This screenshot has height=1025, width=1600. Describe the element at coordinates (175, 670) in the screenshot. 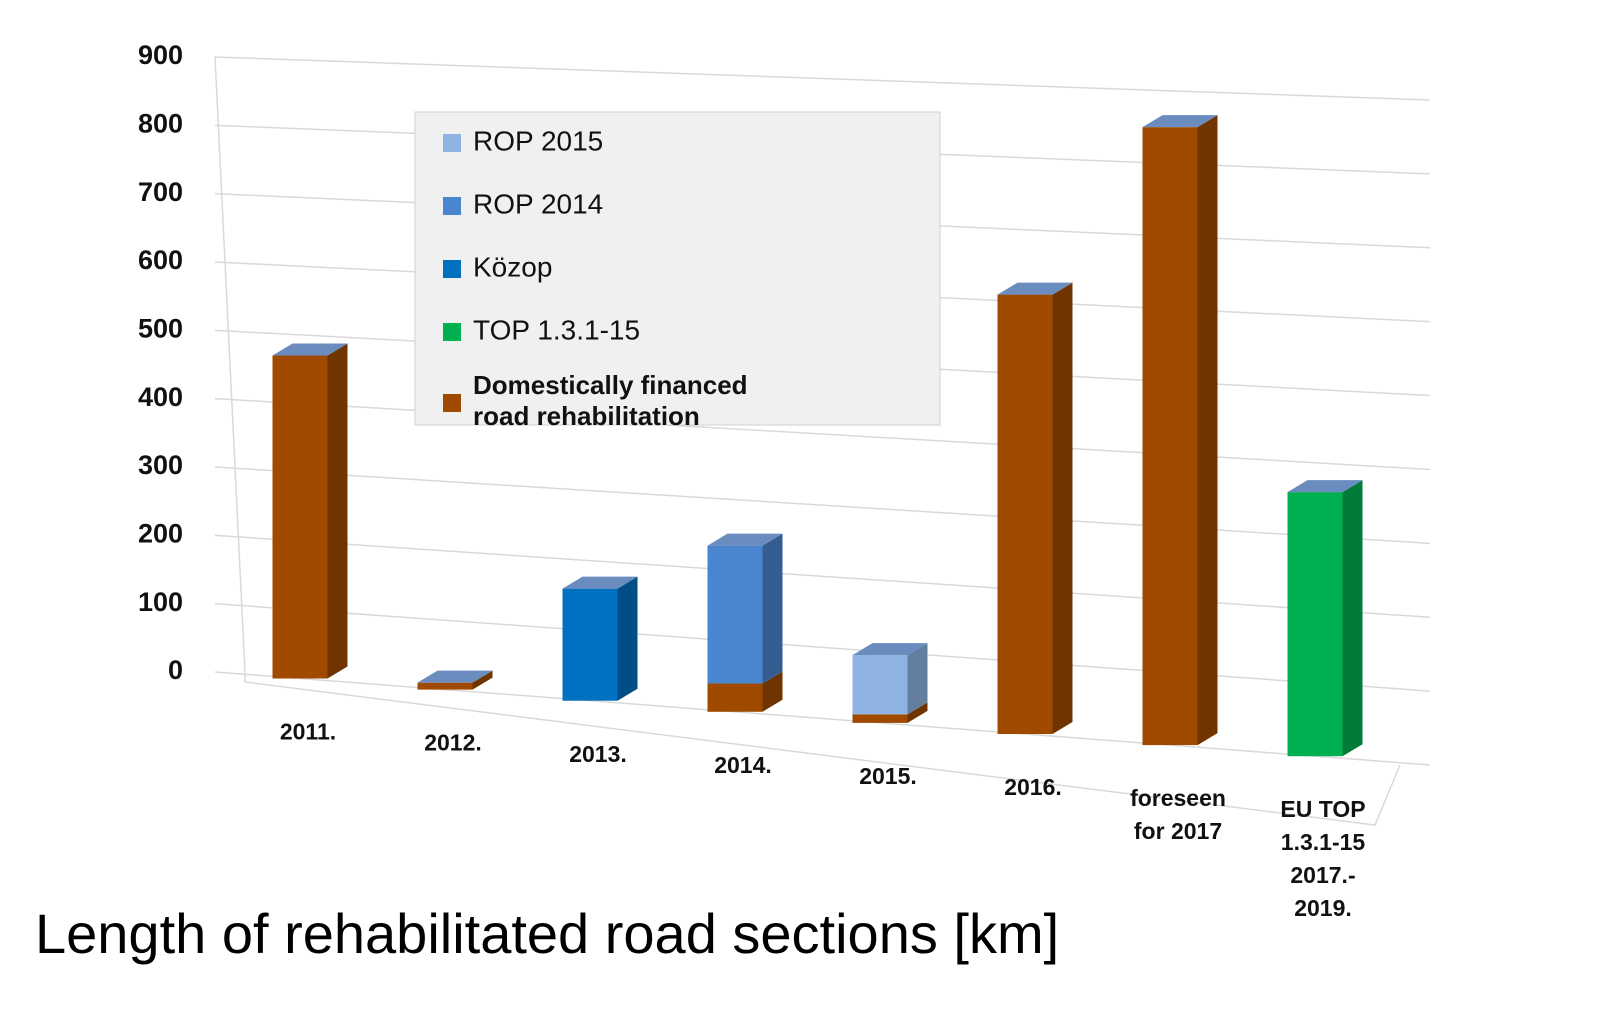

I see `y-tick-label: 0` at that location.